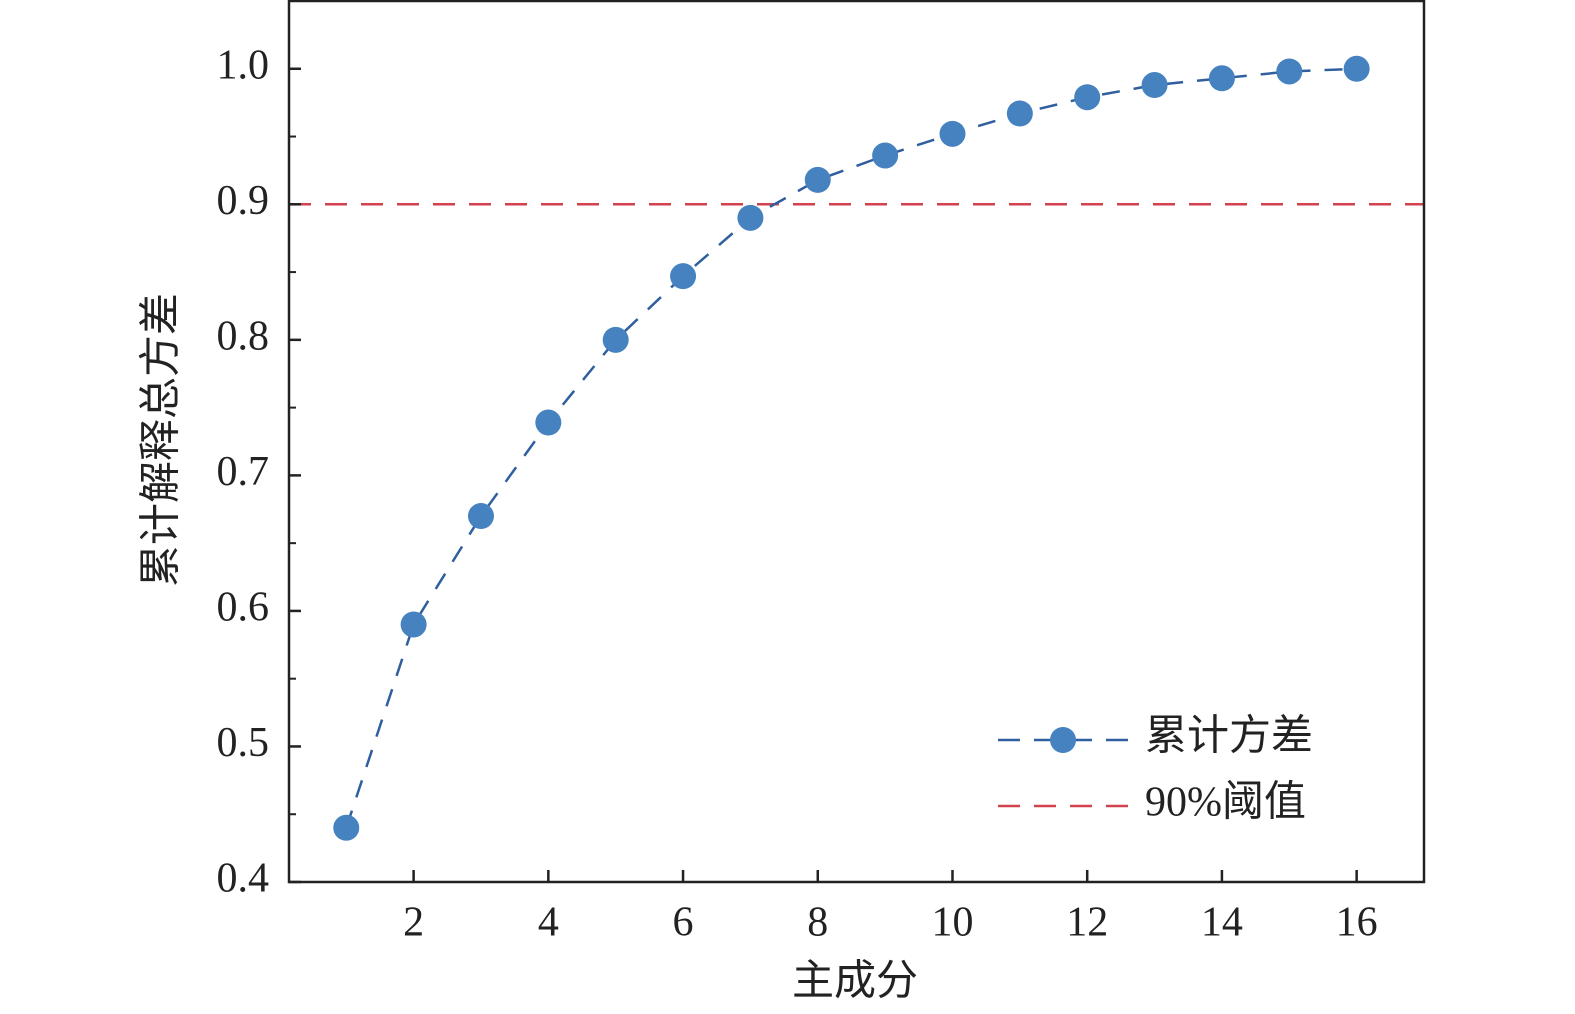  Describe the element at coordinates (243, 201) in the screenshot. I see `y-tick-label: 0.9` at that location.